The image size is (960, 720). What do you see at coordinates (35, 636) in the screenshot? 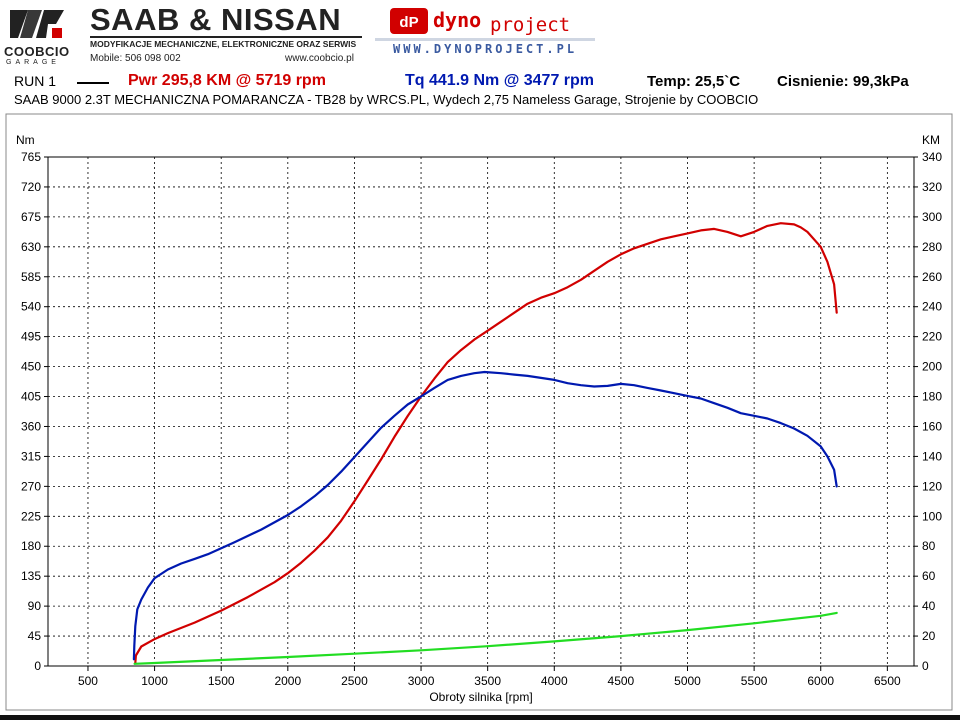
I see `y-left-tick-label: 45` at bounding box center [35, 636].